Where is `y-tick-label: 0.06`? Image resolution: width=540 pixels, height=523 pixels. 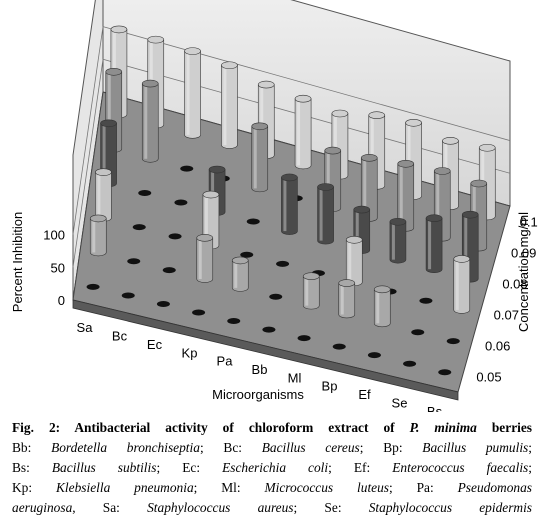
y-tick-label: 0.06 is located at coordinates (497, 346).